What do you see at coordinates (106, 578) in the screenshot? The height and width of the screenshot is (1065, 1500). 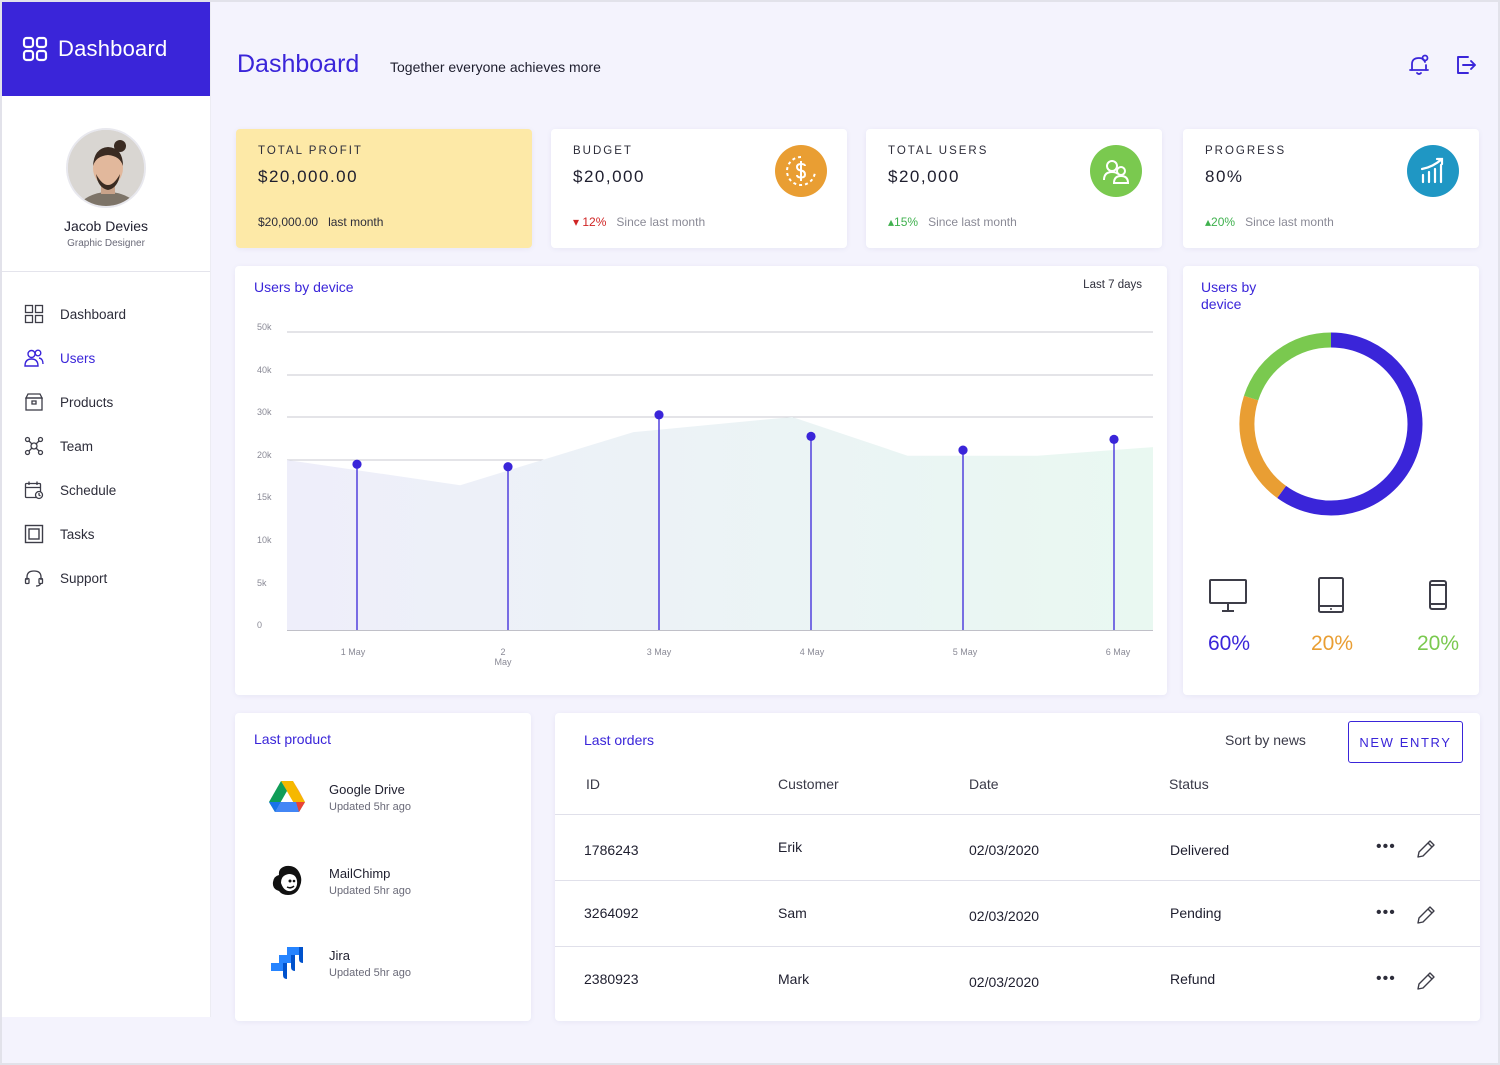 I see `sidebar-item-support: Support` at bounding box center [106, 578].